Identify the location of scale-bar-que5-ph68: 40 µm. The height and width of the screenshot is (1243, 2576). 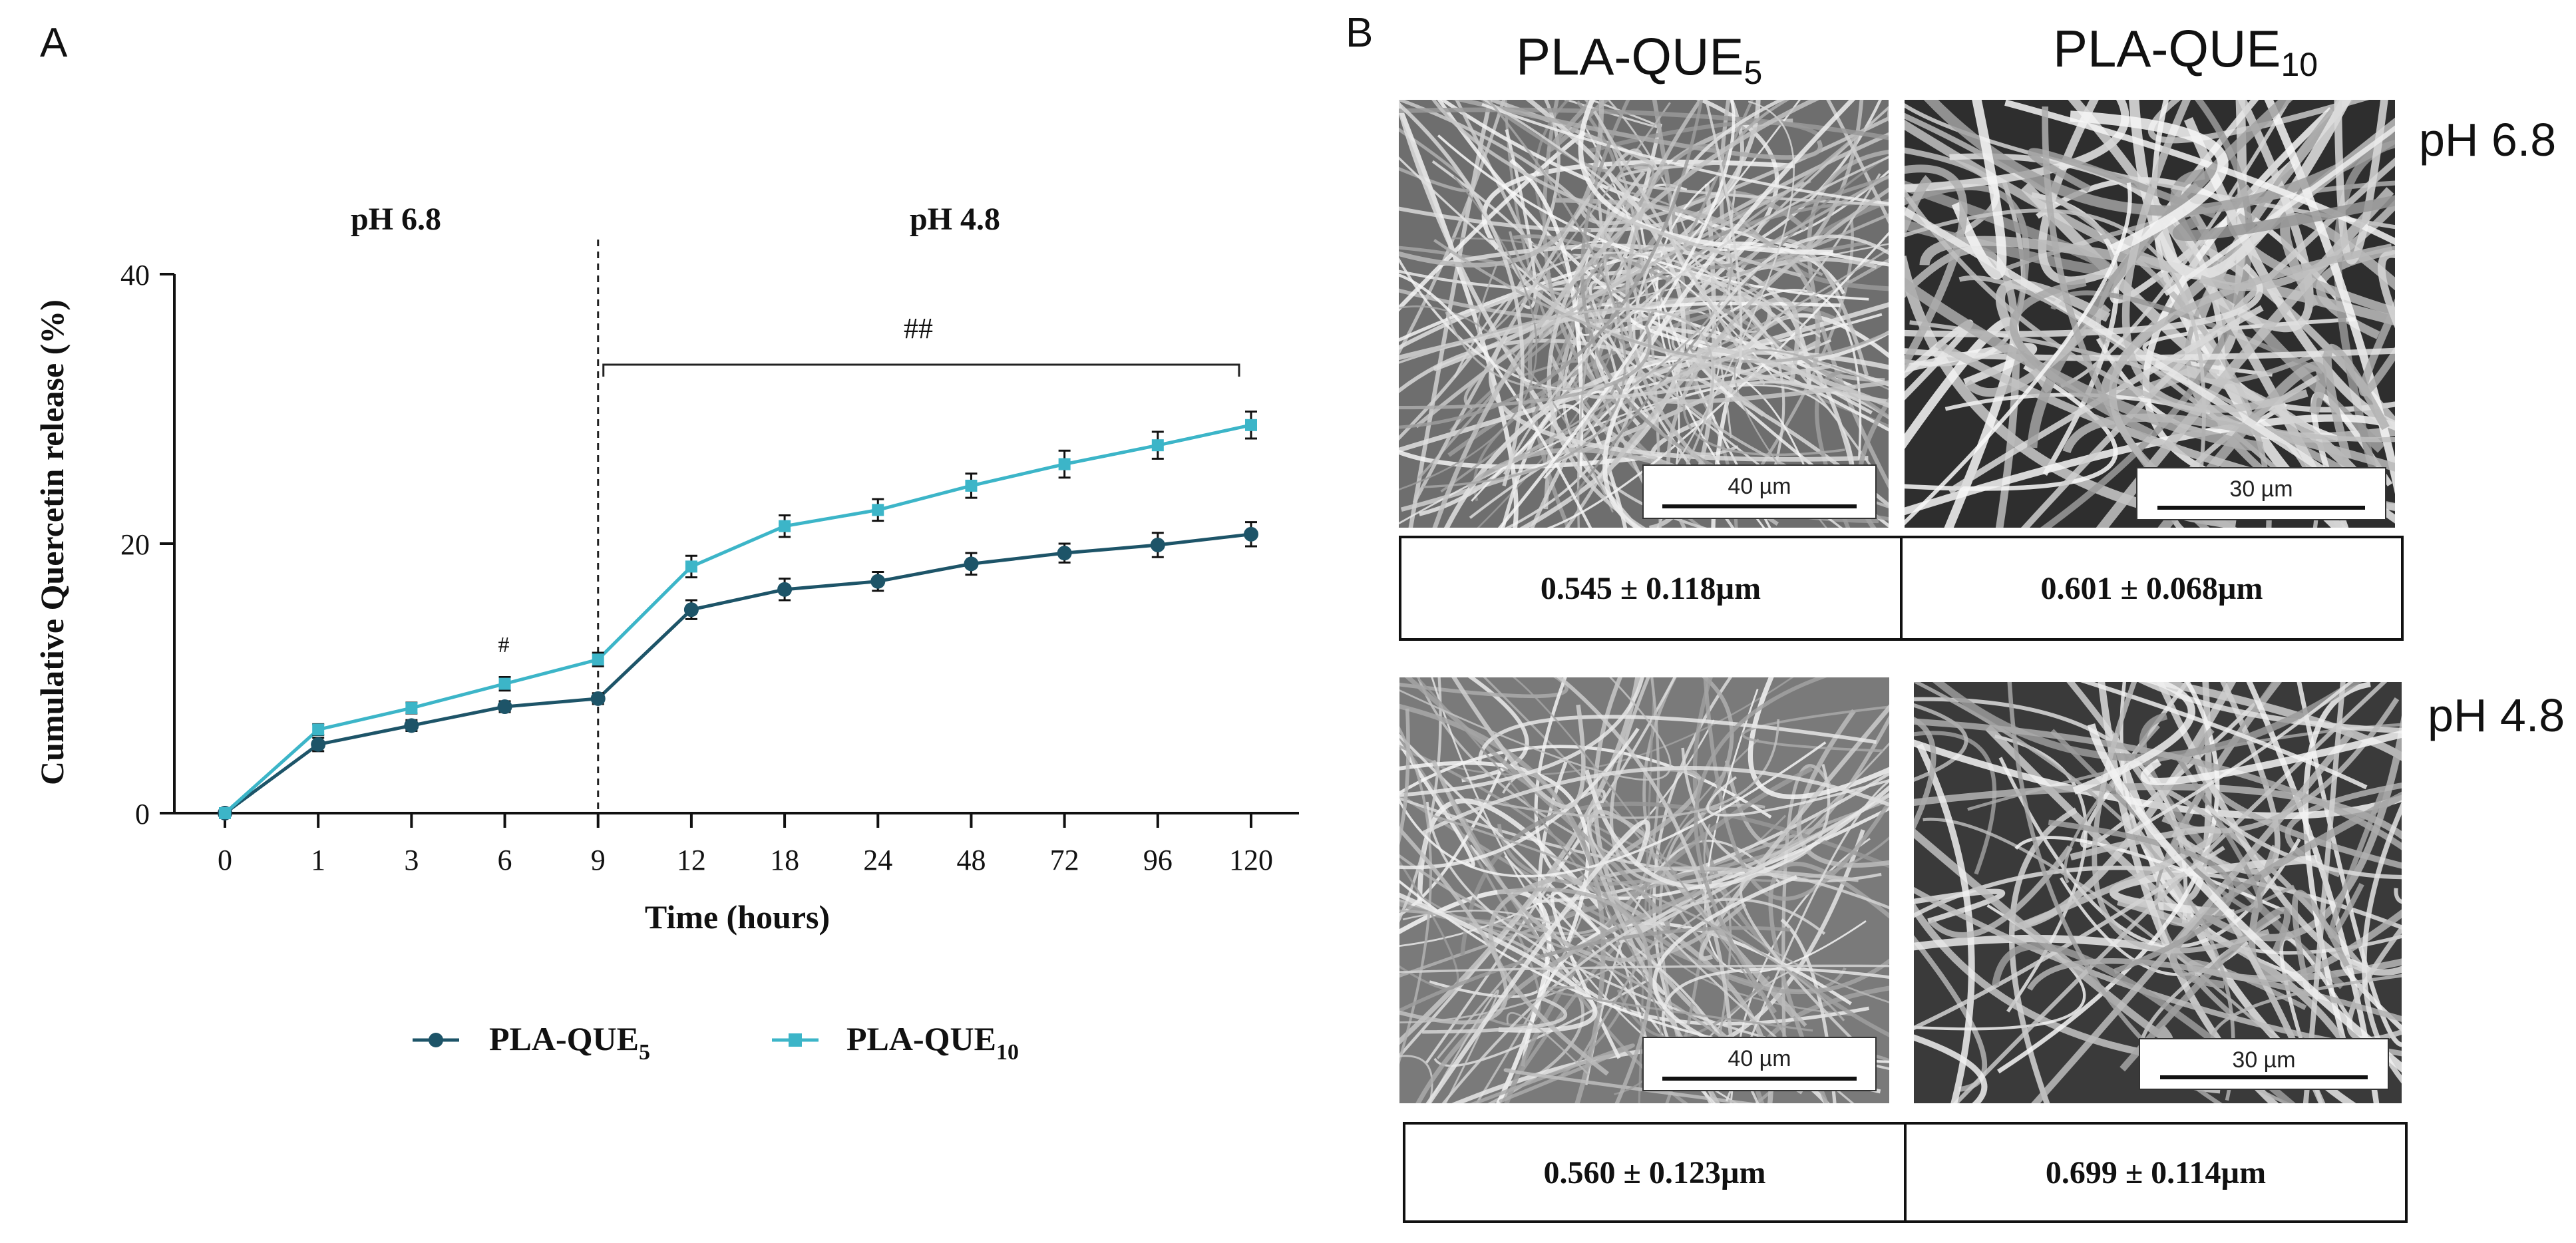
(1759, 491).